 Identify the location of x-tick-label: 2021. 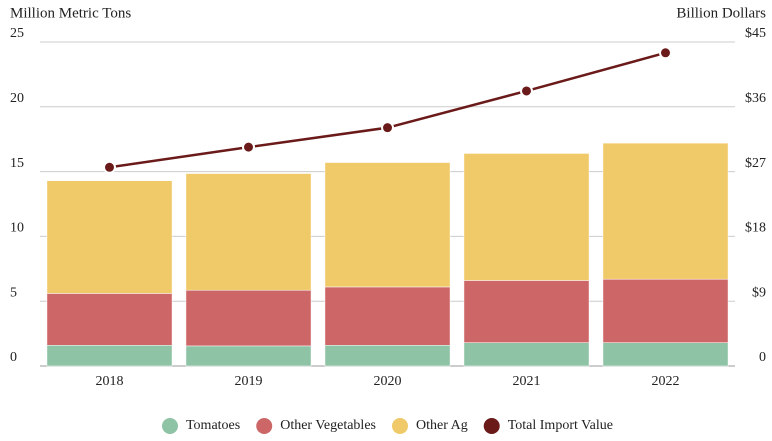
(527, 381).